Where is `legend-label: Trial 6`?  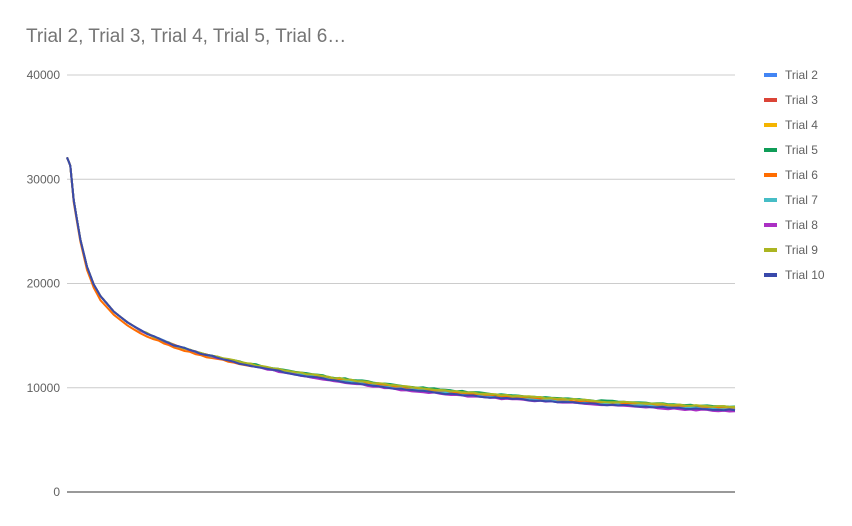
legend-label: Trial 6 is located at coordinates (801, 175).